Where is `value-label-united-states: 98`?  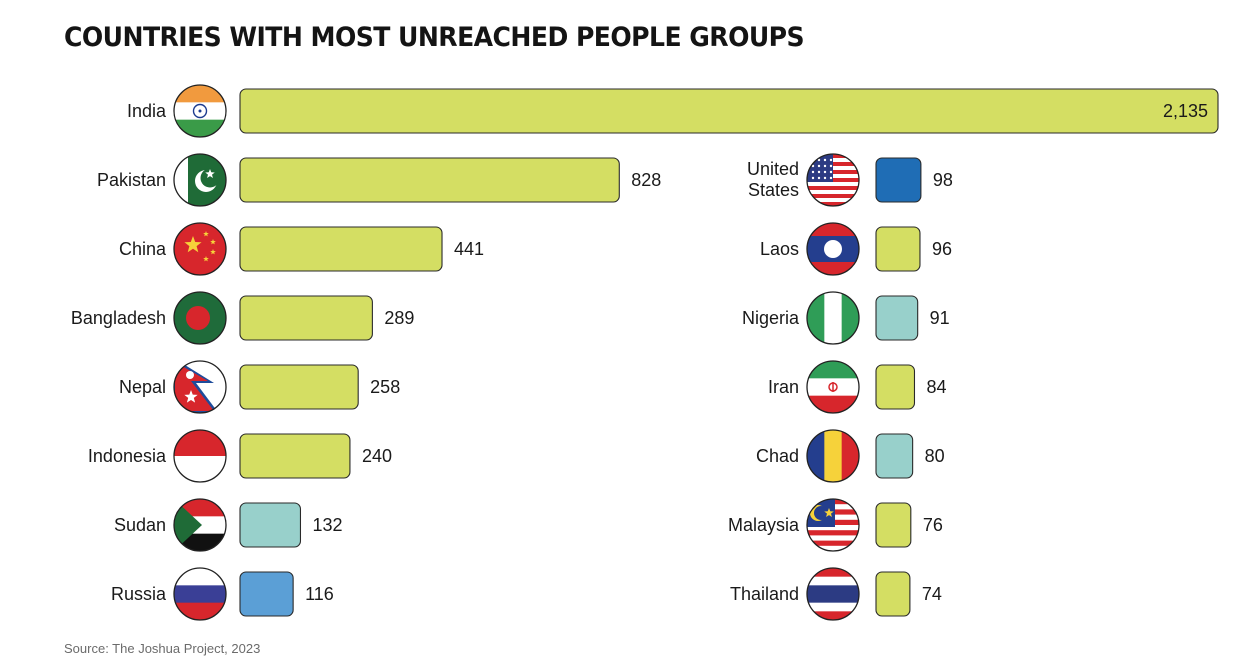
value-label-united-states: 98 is located at coordinates (943, 180).